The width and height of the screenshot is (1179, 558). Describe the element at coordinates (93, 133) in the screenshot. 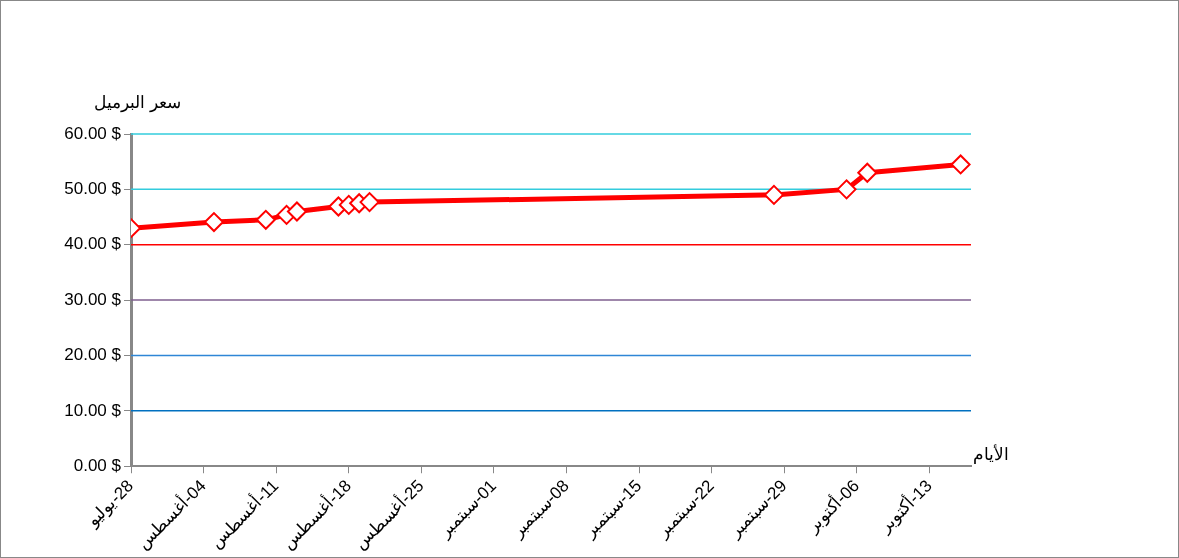

I see `y-tick-label: 60.00 $` at that location.